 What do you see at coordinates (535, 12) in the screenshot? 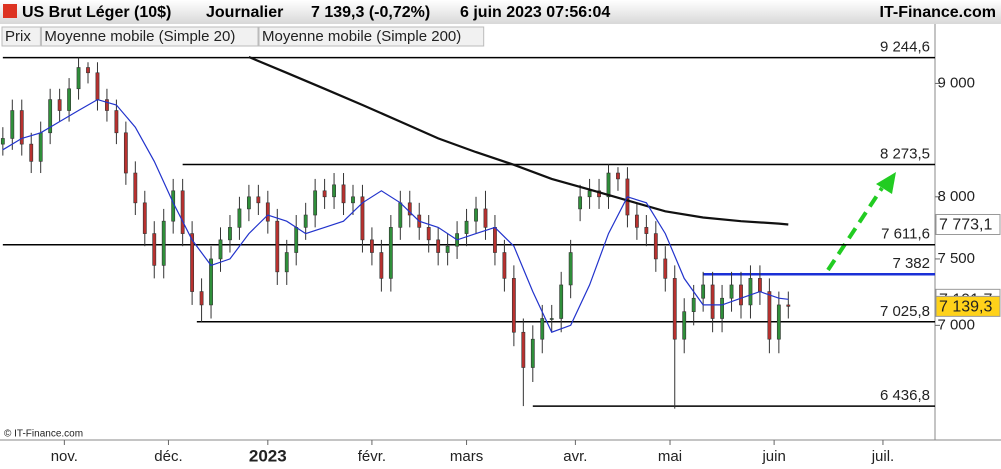
I see `date: 6 juin 2023 07:56:04` at bounding box center [535, 12].